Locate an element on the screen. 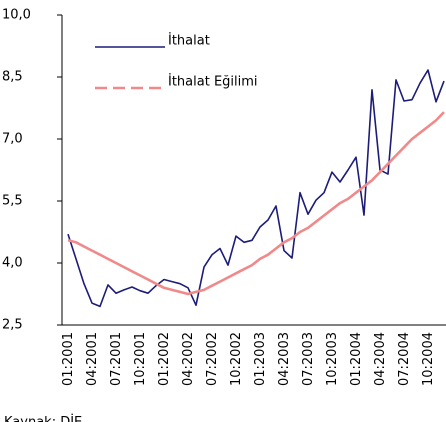  x-tick-label: 07:2002 is located at coordinates (212, 359).